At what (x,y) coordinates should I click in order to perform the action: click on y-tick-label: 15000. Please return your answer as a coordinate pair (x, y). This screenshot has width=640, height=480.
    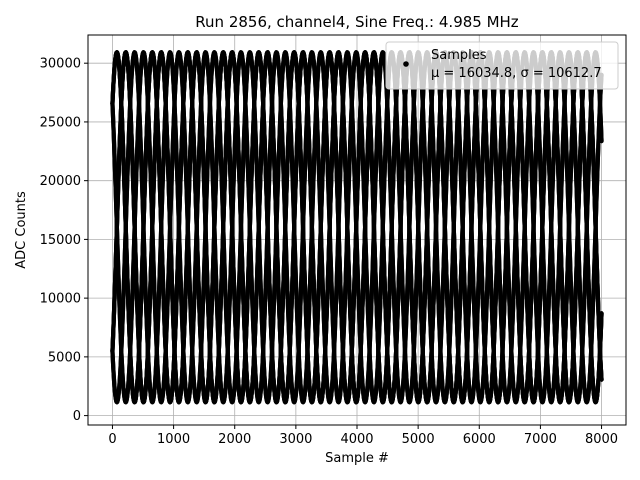
    Looking at the image, I should click on (60, 240).